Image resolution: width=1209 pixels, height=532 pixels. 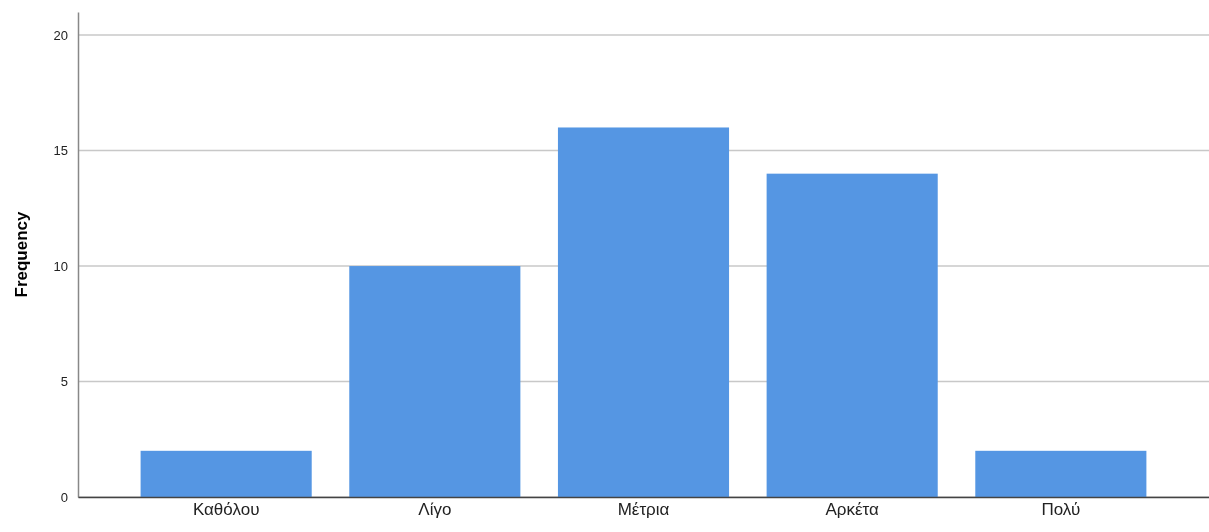 What do you see at coordinates (852, 510) in the screenshot?
I see `x-tick-label: Αρκέτα` at bounding box center [852, 510].